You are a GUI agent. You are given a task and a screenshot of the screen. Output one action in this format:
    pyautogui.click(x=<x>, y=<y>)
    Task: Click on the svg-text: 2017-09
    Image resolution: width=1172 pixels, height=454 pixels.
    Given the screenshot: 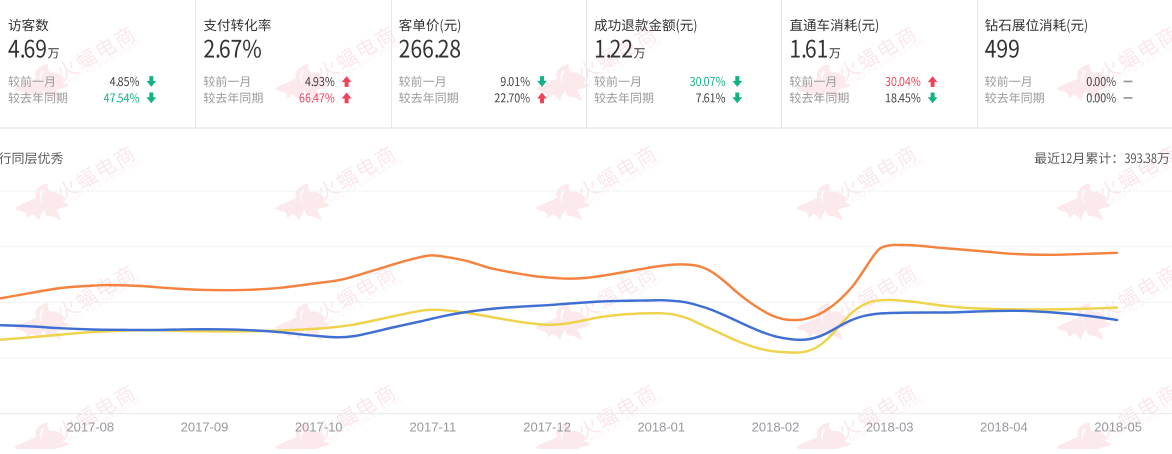 What is the action you would take?
    pyautogui.click(x=205, y=427)
    